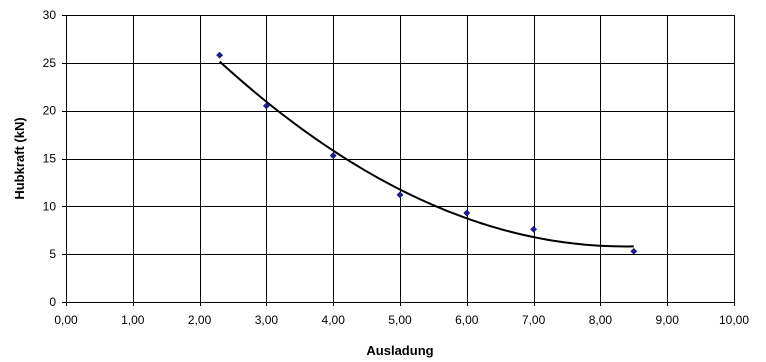  What do you see at coordinates (534, 320) in the screenshot?
I see `x-tick-label: 7,00` at bounding box center [534, 320].